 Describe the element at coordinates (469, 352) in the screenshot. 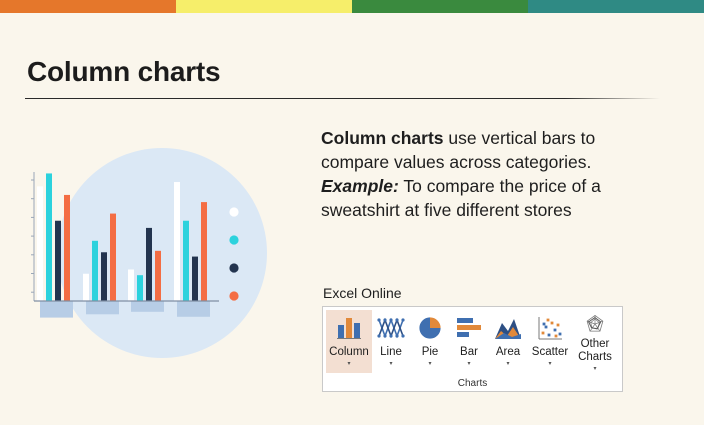

I see `ribbon-item-label: Bar` at that location.